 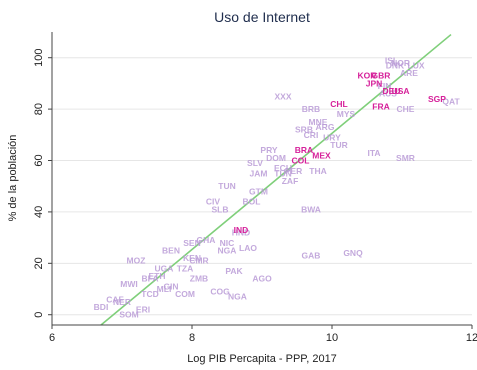 I want to click on country-point: CMR, so click(x=198, y=261).